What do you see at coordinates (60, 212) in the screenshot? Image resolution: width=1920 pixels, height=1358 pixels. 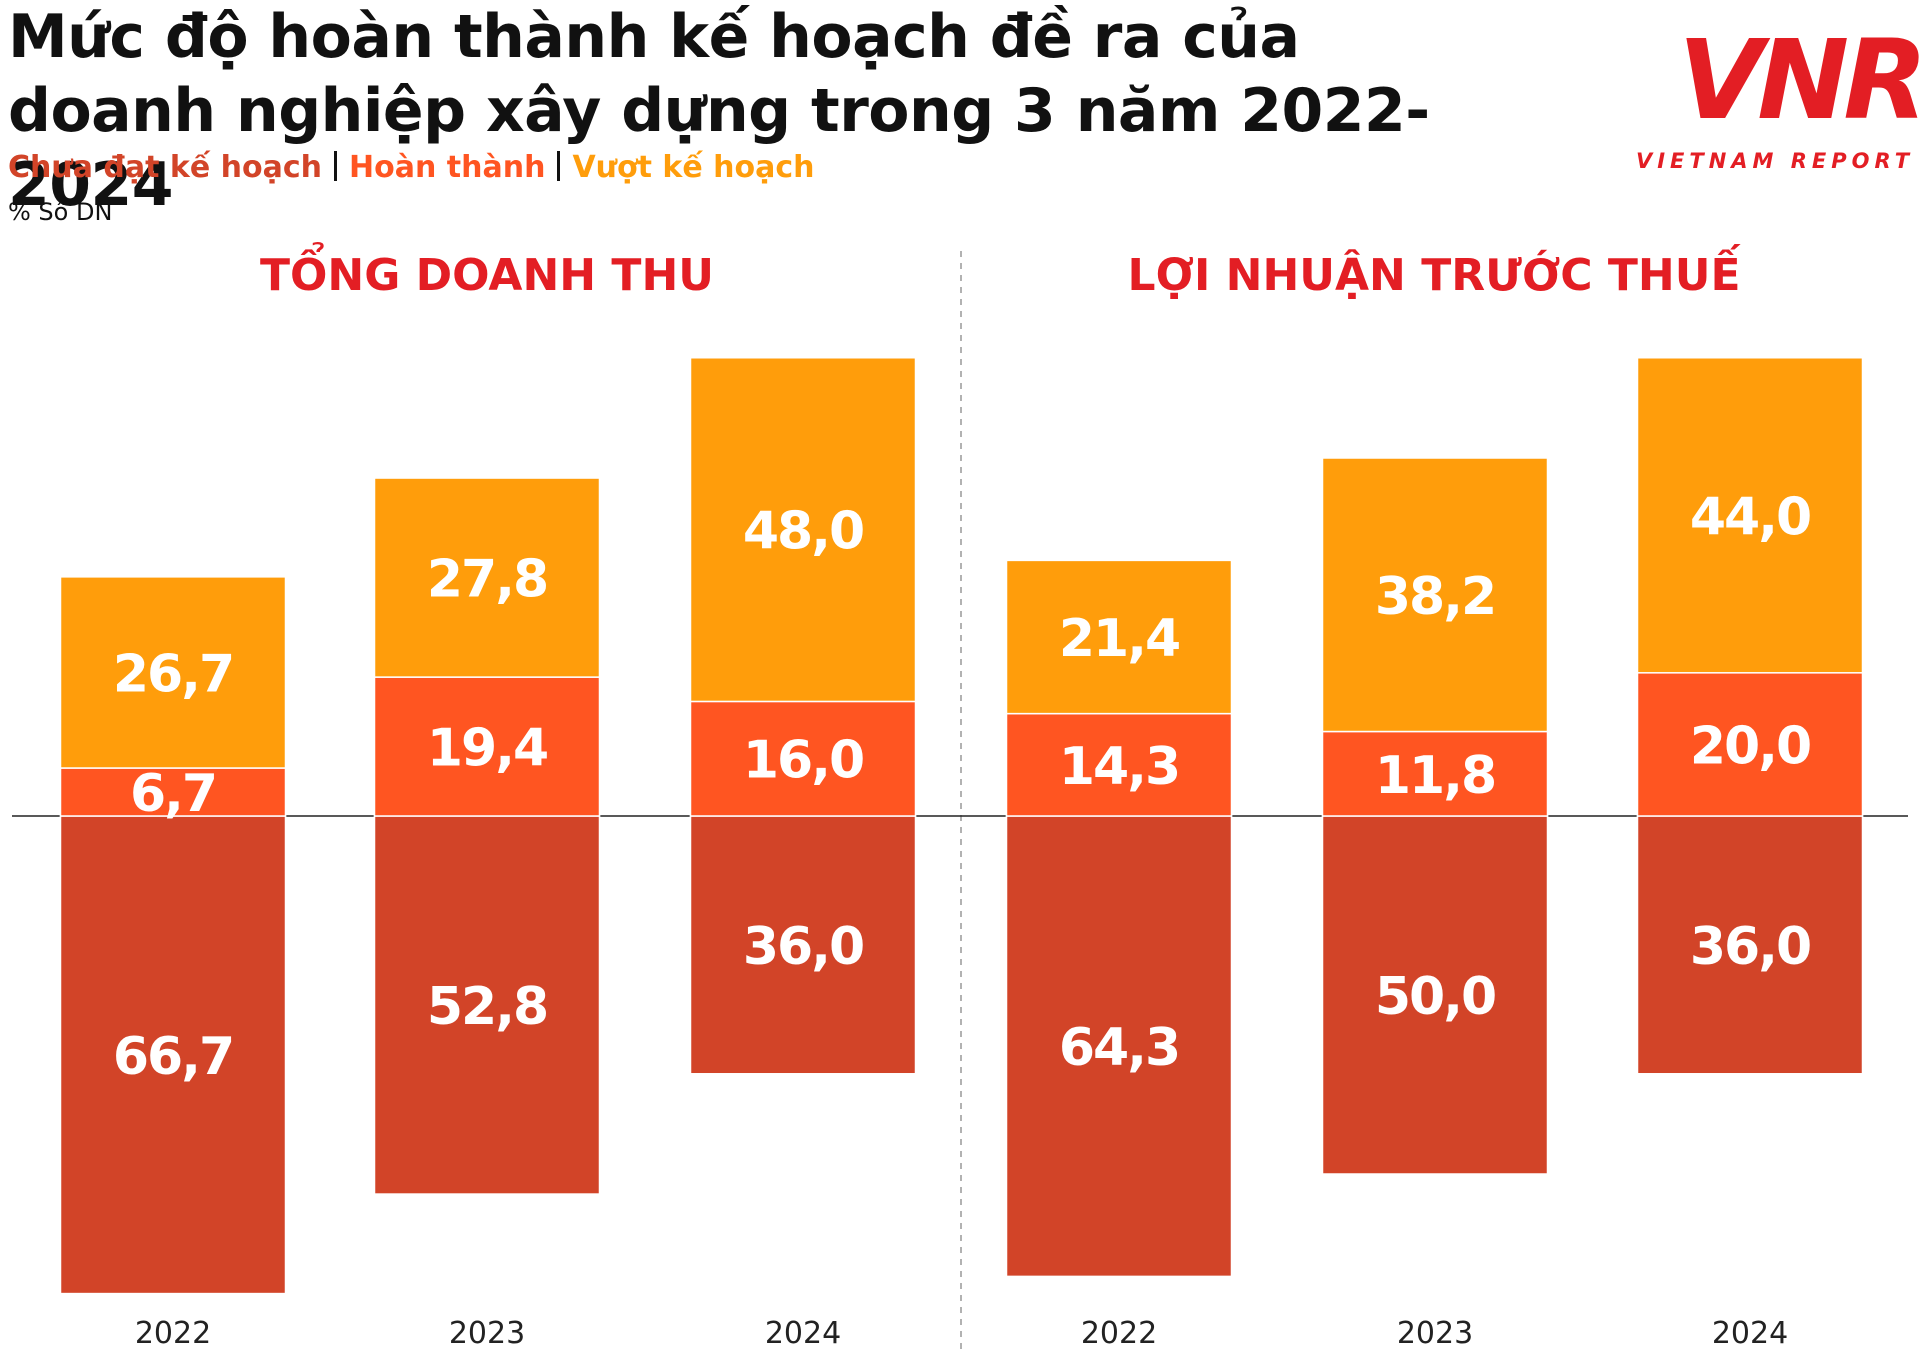 I see `unit-label: % Số DN` at bounding box center [60, 212].